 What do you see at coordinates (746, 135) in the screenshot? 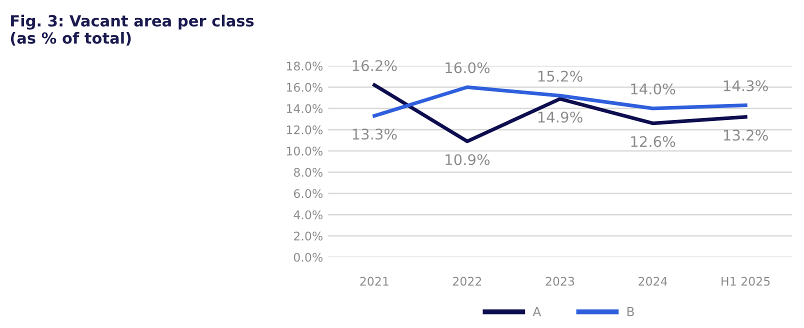
I see `data-label: 13.2%` at bounding box center [746, 135].